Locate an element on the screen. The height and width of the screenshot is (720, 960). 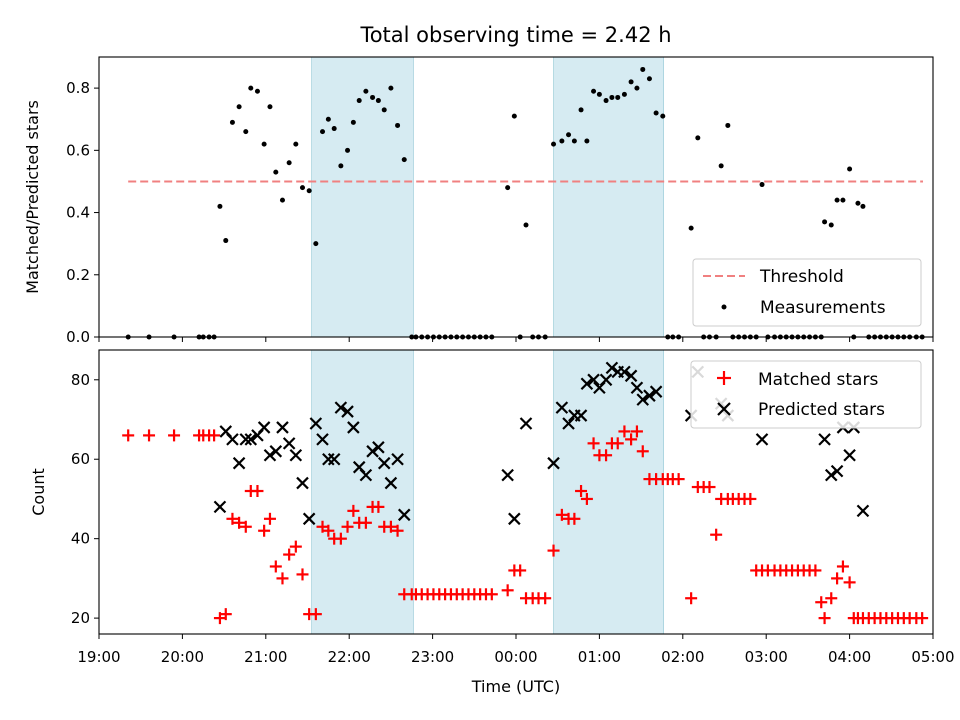
ratio-x-axis-ticks is located at coordinates (516, 339).